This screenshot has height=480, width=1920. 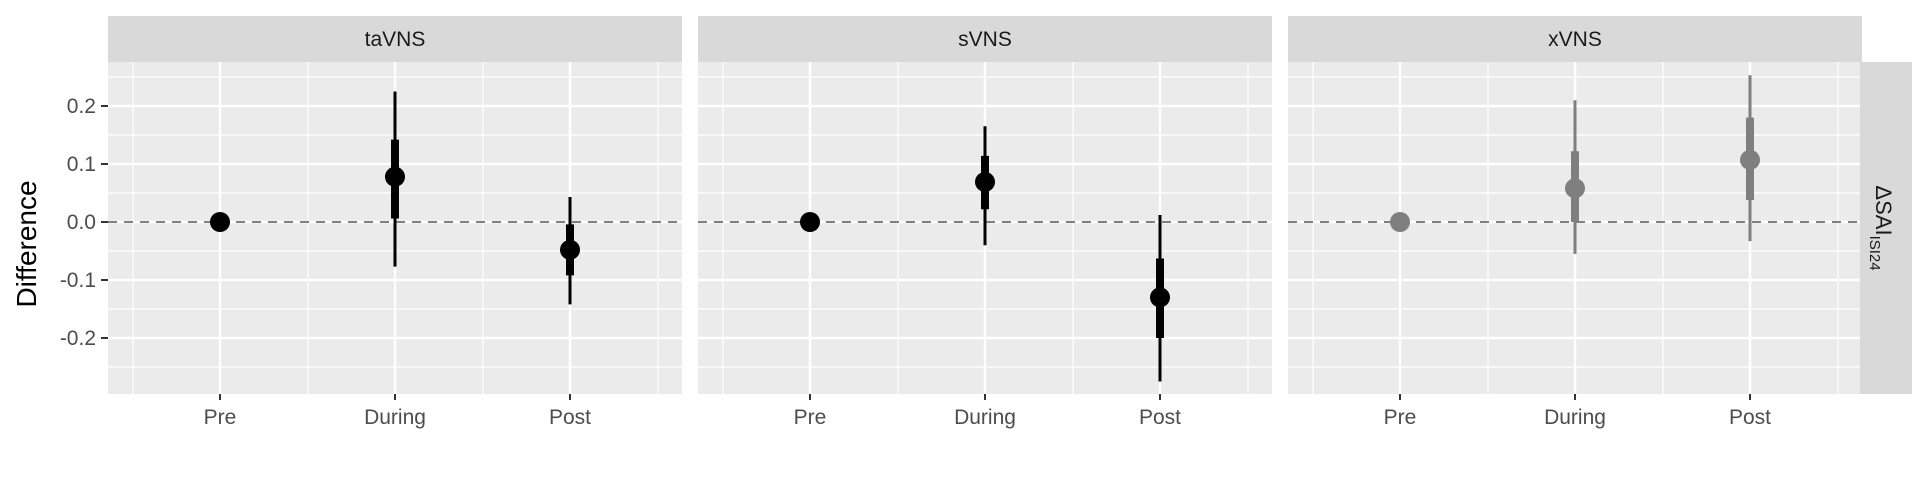 I want to click on y-axis: 0.2 0.1 0.0 -0.1 -0.2, so click(x=84, y=222).